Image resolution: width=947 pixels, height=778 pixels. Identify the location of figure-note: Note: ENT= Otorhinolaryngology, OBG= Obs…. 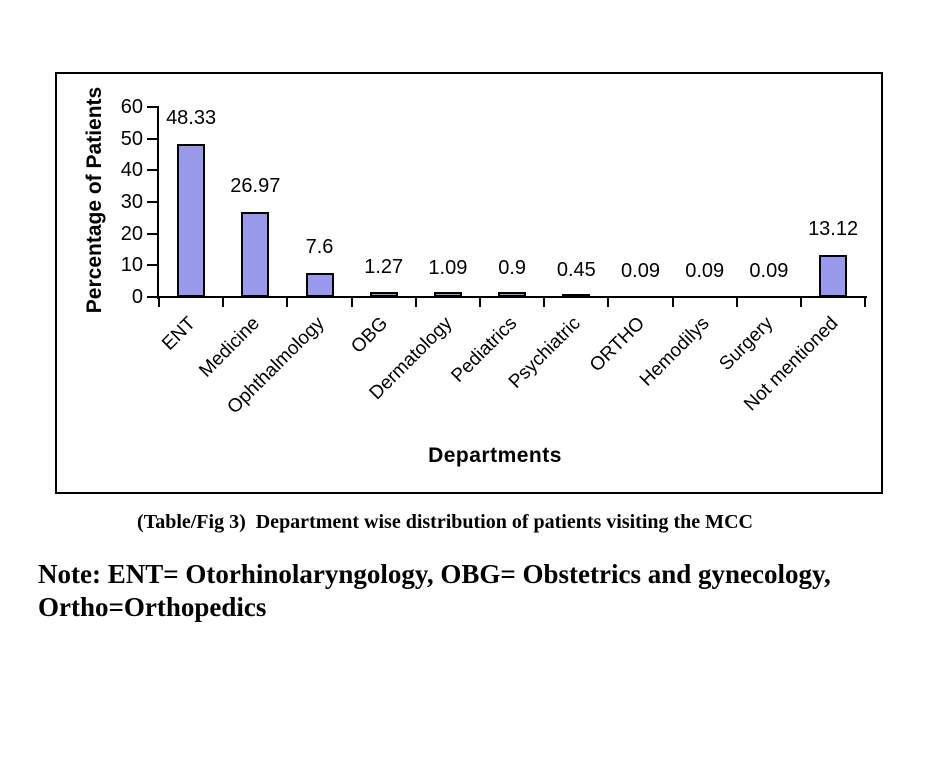
(434, 590).